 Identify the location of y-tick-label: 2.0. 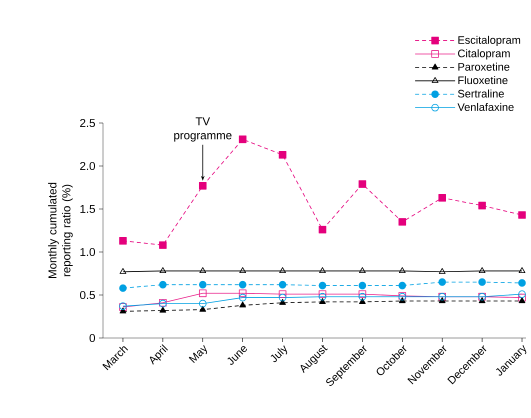
(88, 166).